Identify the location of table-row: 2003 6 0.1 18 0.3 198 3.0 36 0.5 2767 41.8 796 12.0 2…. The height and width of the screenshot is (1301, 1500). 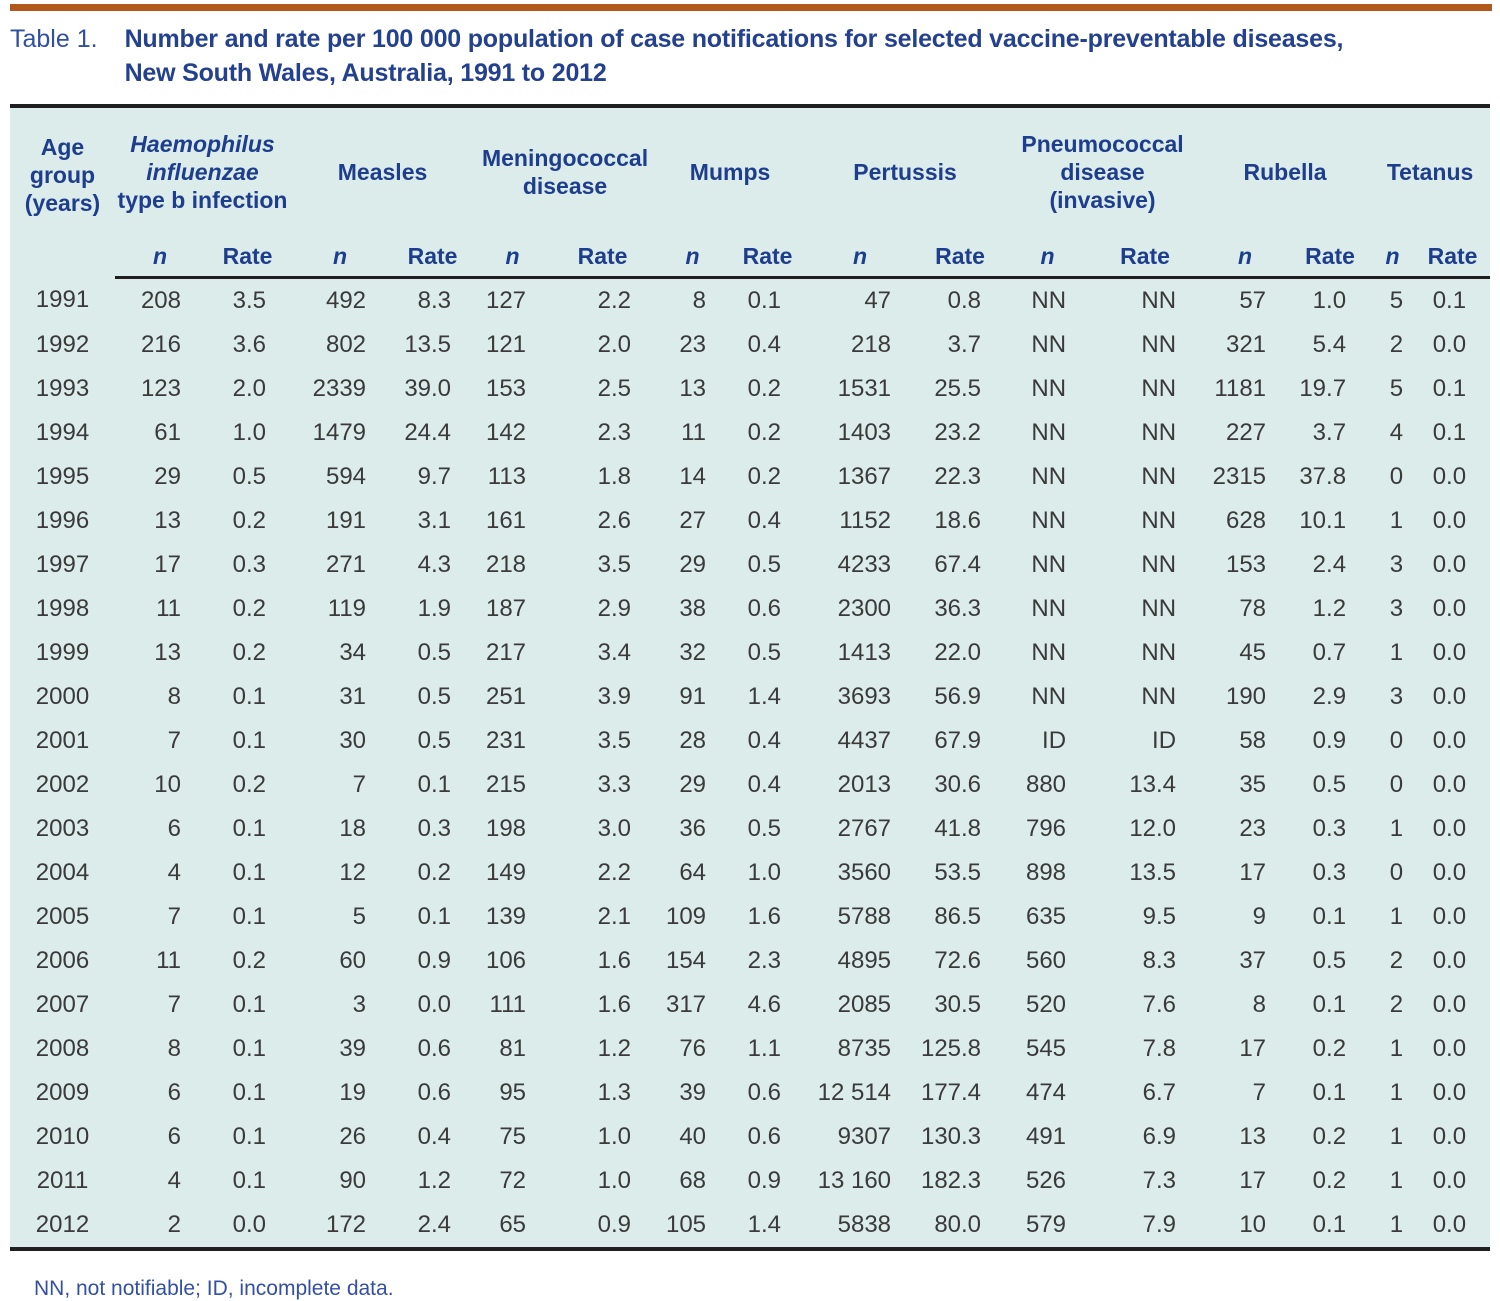
(750, 829).